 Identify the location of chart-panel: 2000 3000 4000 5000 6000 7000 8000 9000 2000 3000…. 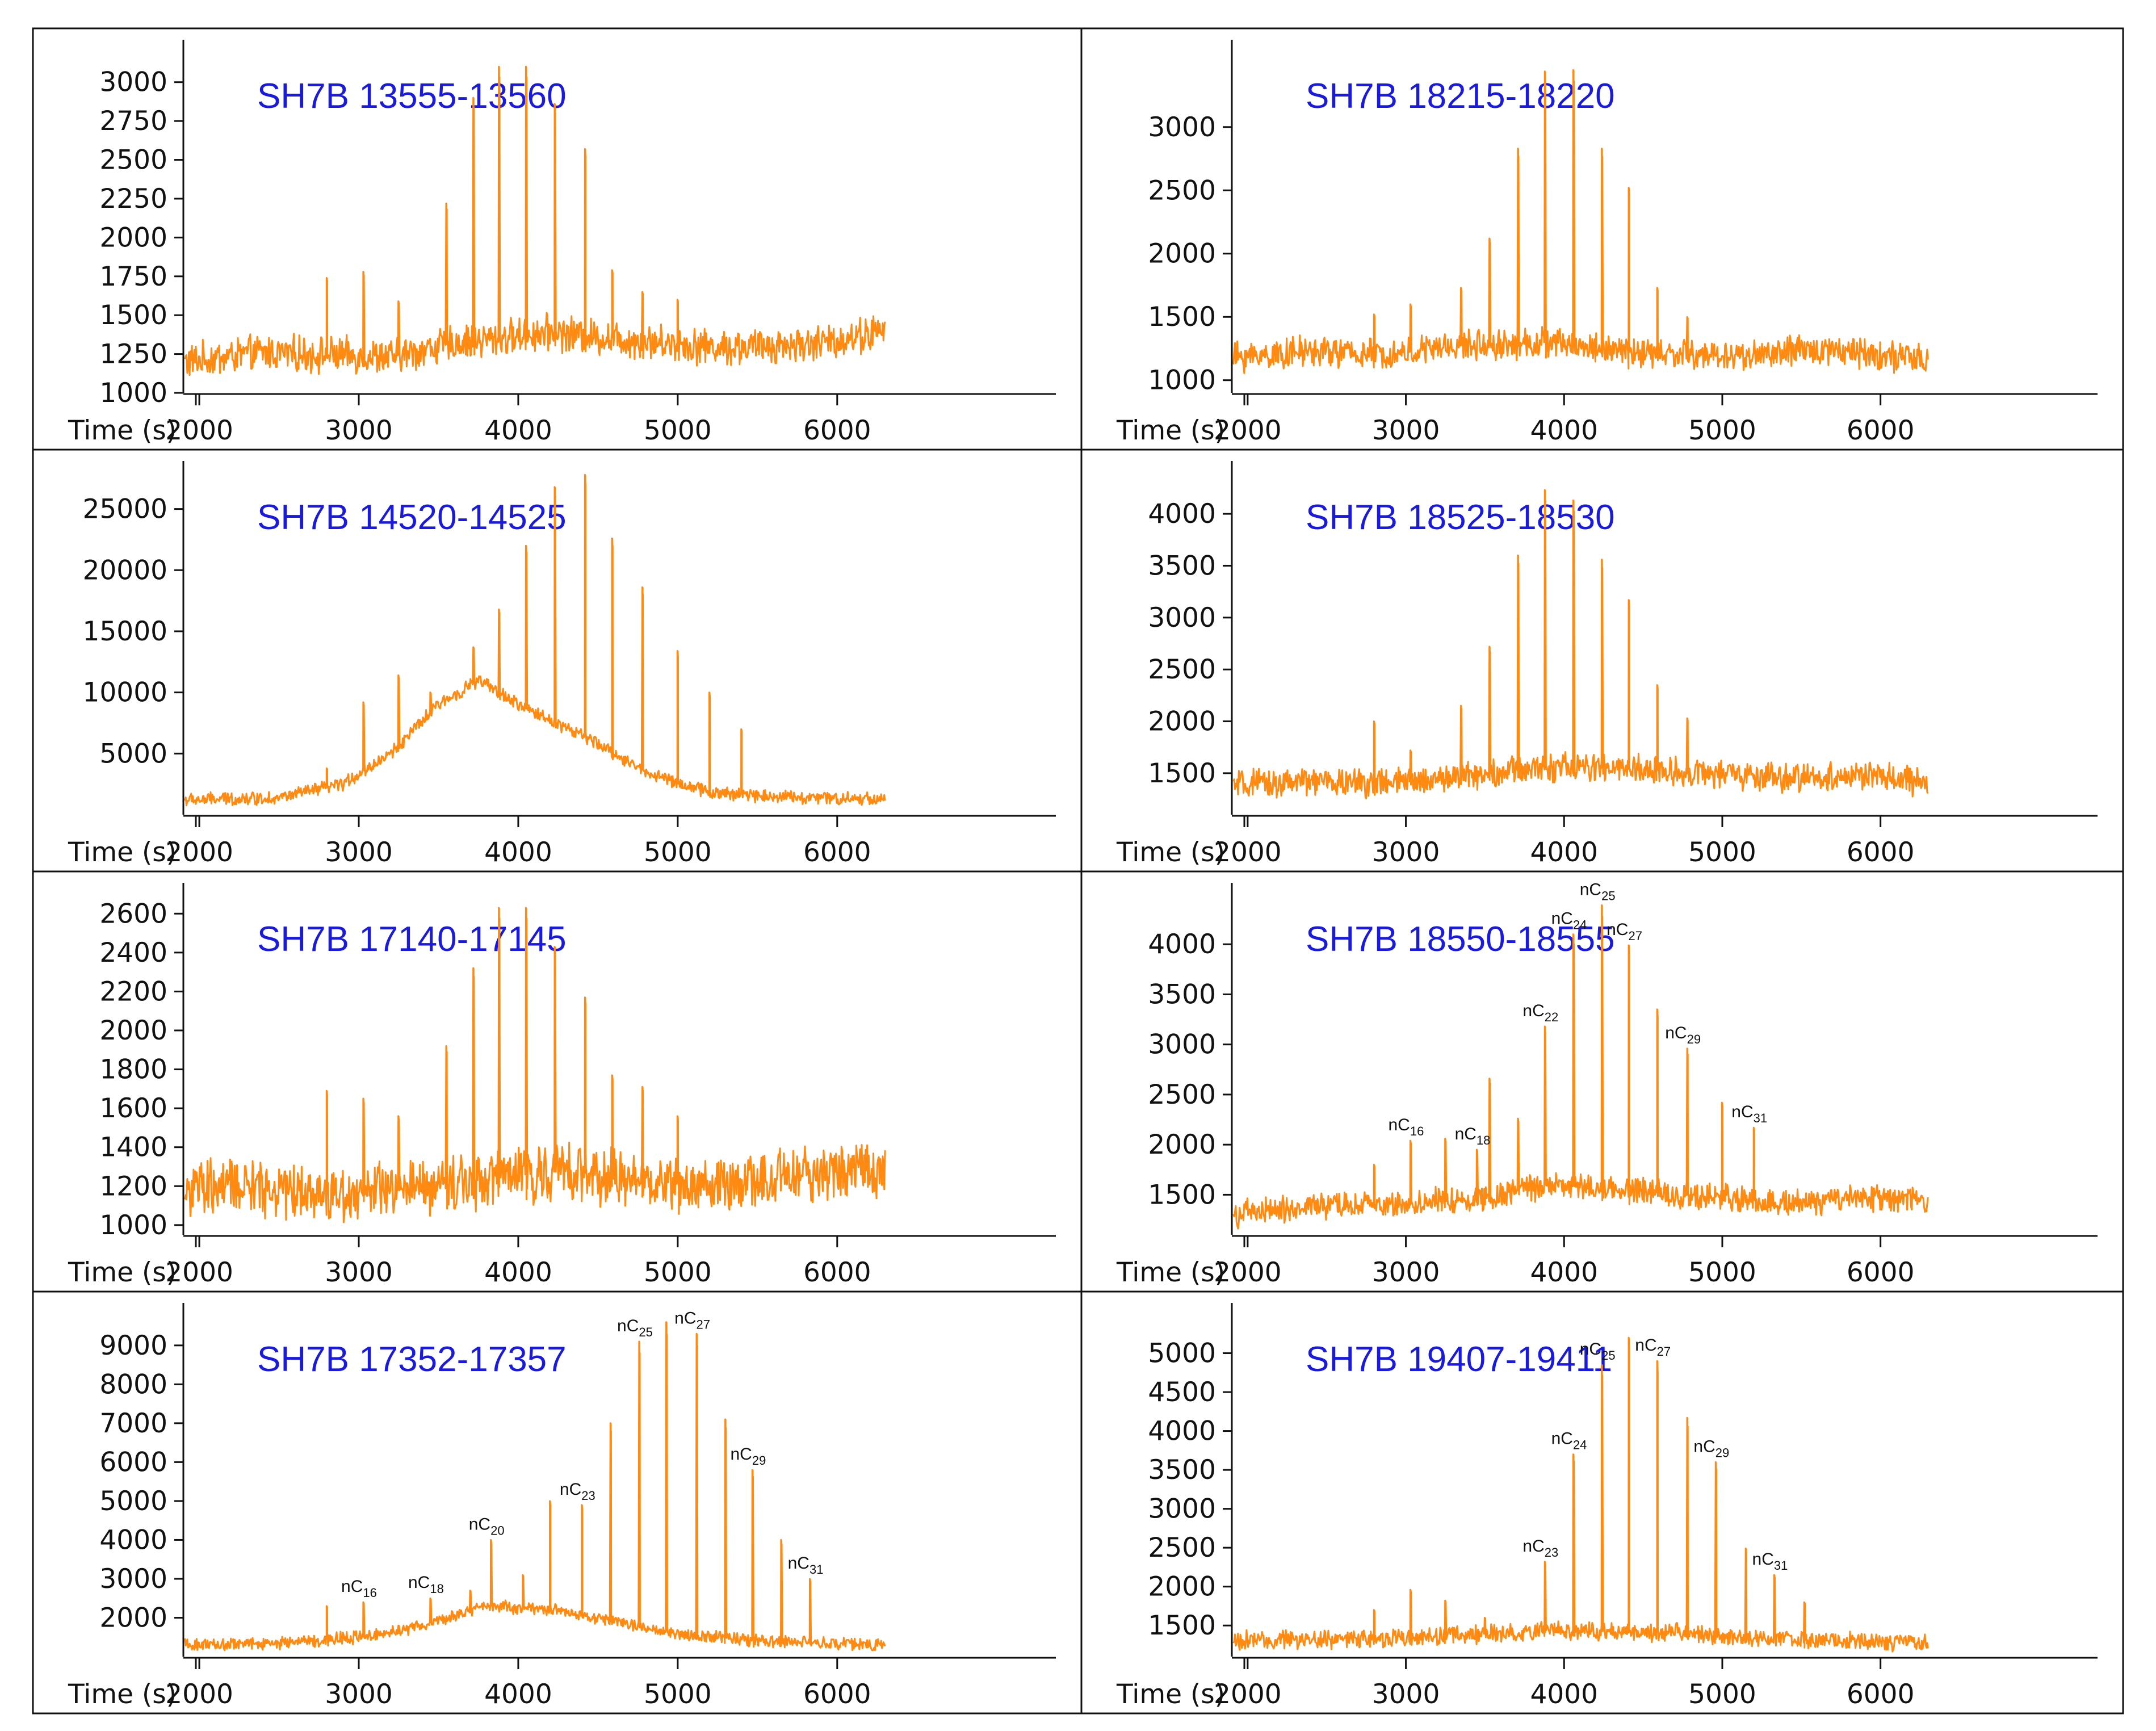
(562, 1507).